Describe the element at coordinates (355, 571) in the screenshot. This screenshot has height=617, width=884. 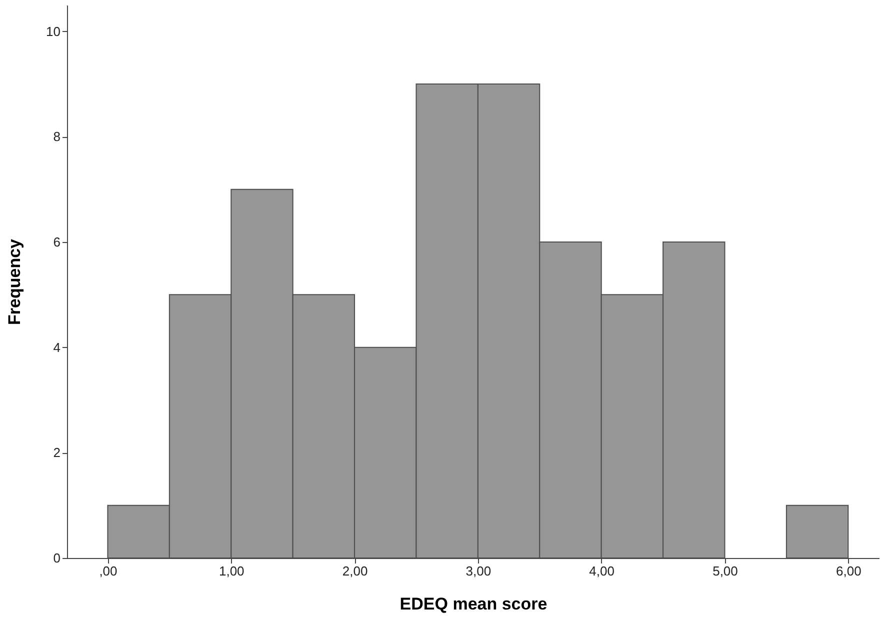
I see `x-tick-label: 2,00` at that location.